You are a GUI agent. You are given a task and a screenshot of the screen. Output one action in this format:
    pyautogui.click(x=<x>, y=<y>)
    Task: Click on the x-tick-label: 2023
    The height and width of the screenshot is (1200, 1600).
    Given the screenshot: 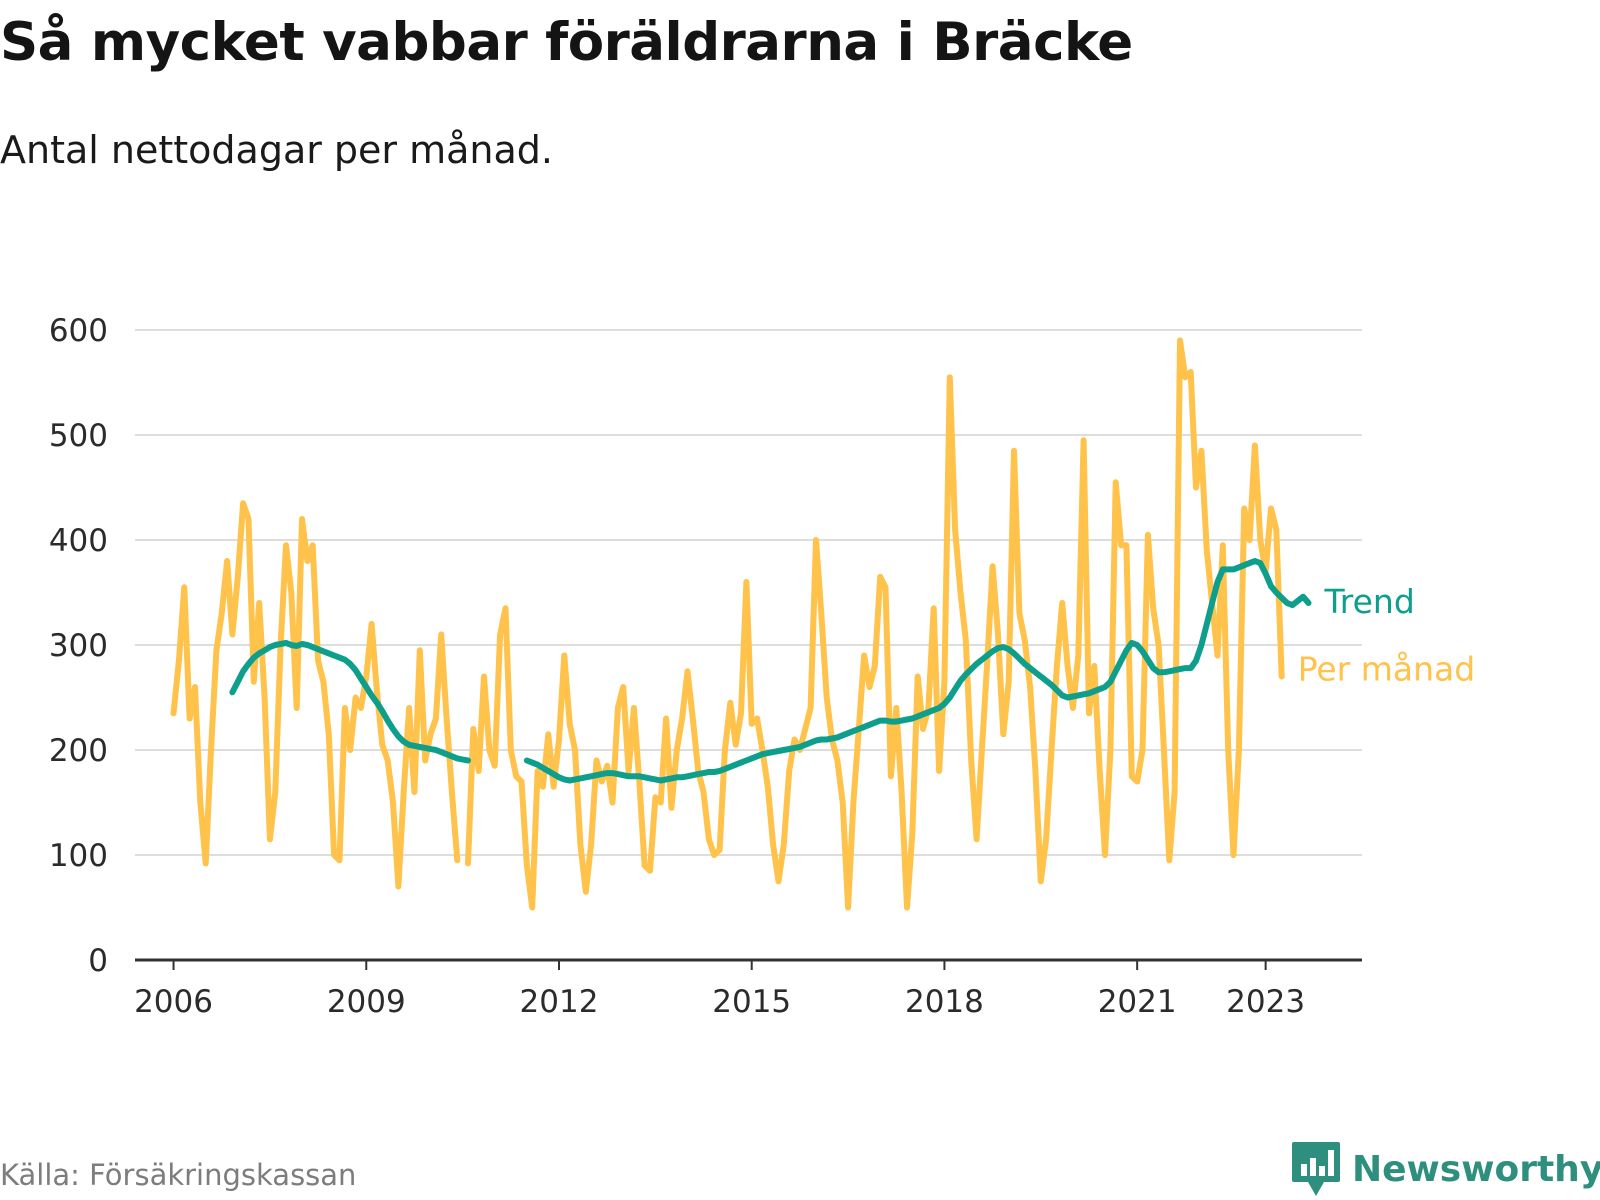 What is the action you would take?
    pyautogui.click(x=1265, y=1002)
    